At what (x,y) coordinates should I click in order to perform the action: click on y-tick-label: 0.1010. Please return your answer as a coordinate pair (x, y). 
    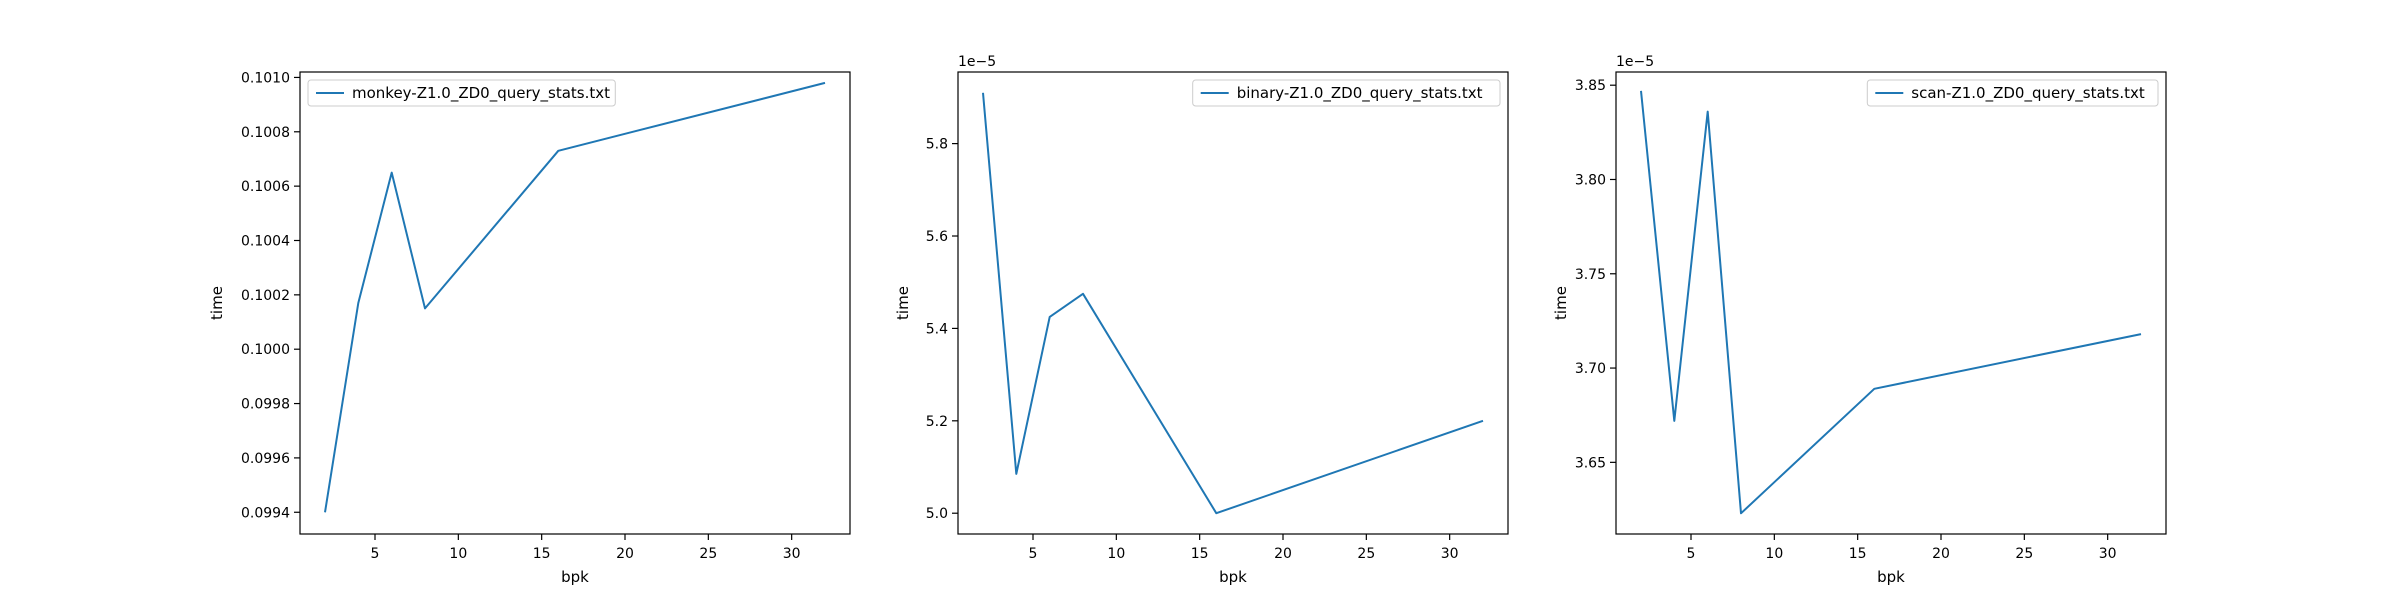
    Looking at the image, I should click on (265, 78).